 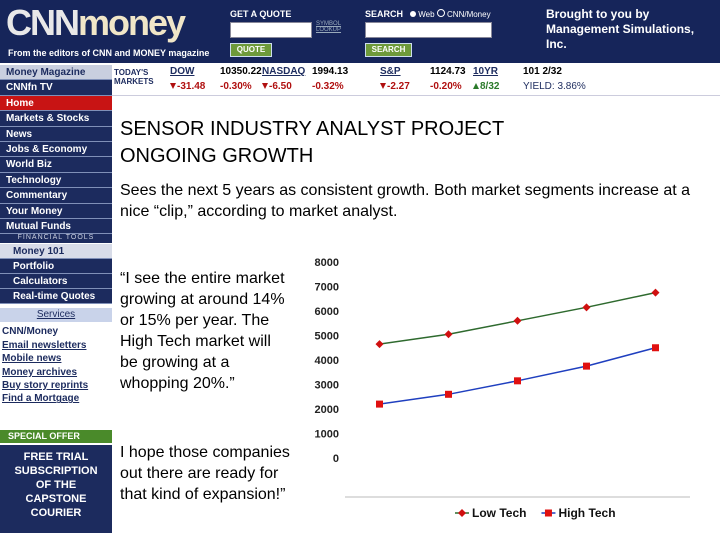 What do you see at coordinates (56, 436) in the screenshot?
I see `offer-label: SPECIAL OFFER` at bounding box center [56, 436].